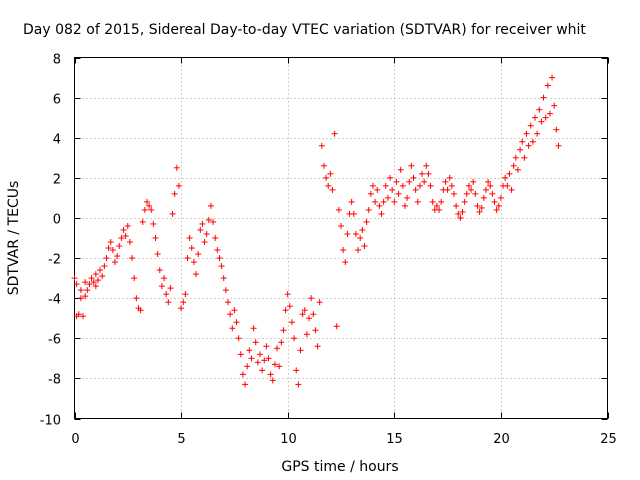 The width and height of the screenshot is (640, 480). Describe the element at coordinates (54, 380) in the screenshot. I see `y-tick-label: -8` at that location.